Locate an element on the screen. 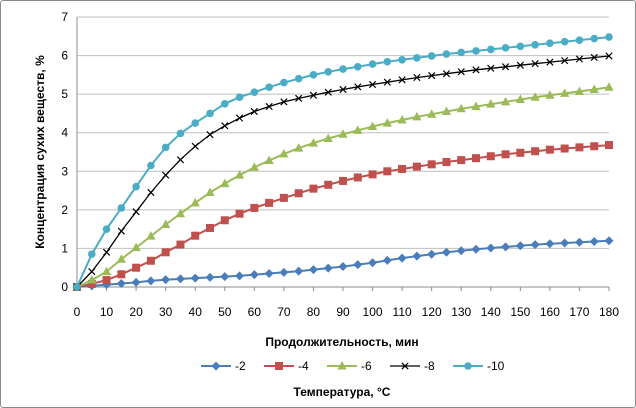 This screenshot has height=408, width=636. x-tick-label: 40 is located at coordinates (196, 312).